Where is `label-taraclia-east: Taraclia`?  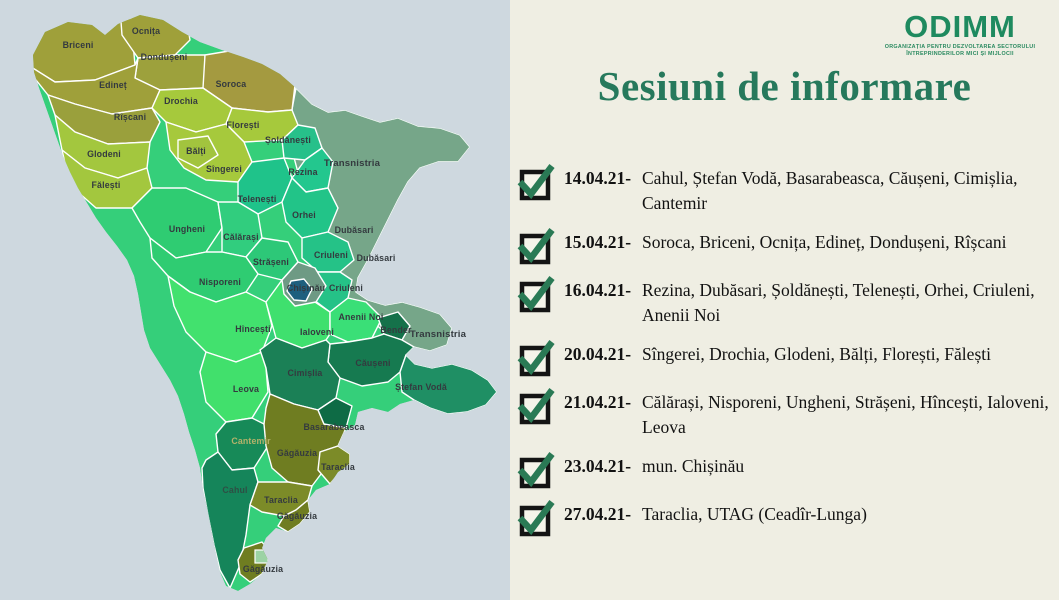 label-taraclia-east: Taraclia is located at coordinates (338, 467).